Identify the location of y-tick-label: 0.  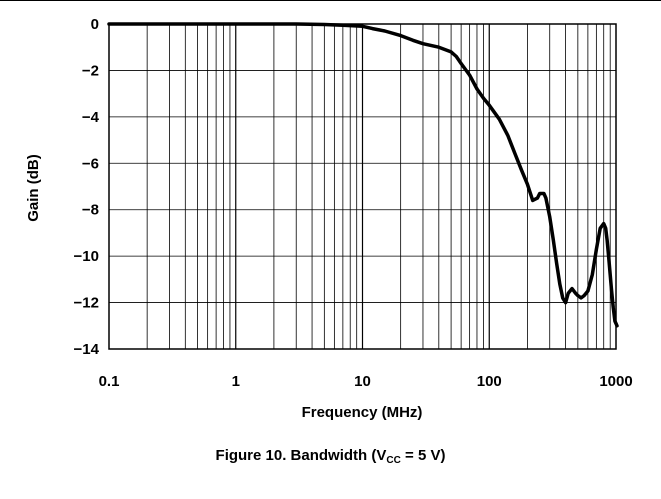
(95, 24).